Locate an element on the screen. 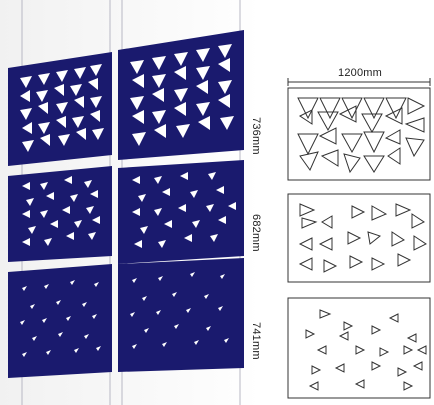 The width and height of the screenshot is (434, 405). drawing-large-pattern is located at coordinates (359, 134).